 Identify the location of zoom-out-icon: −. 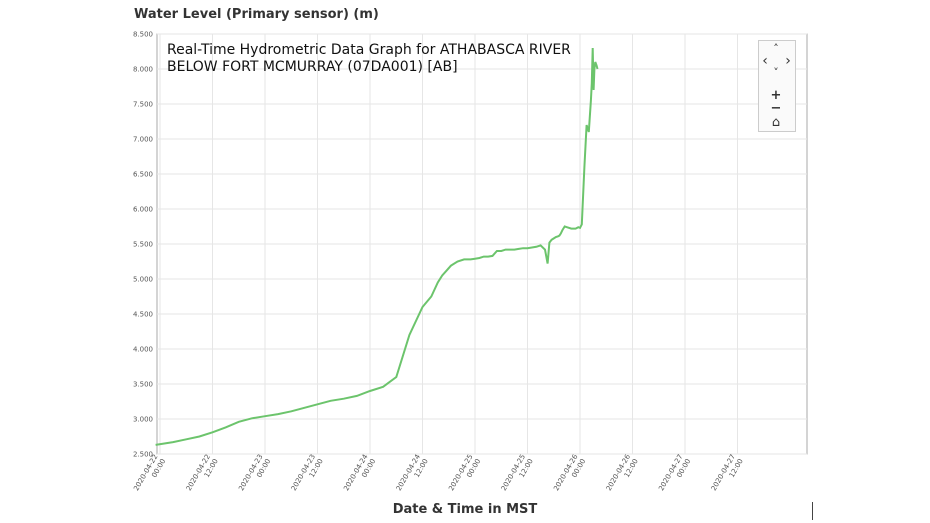
(776, 108).